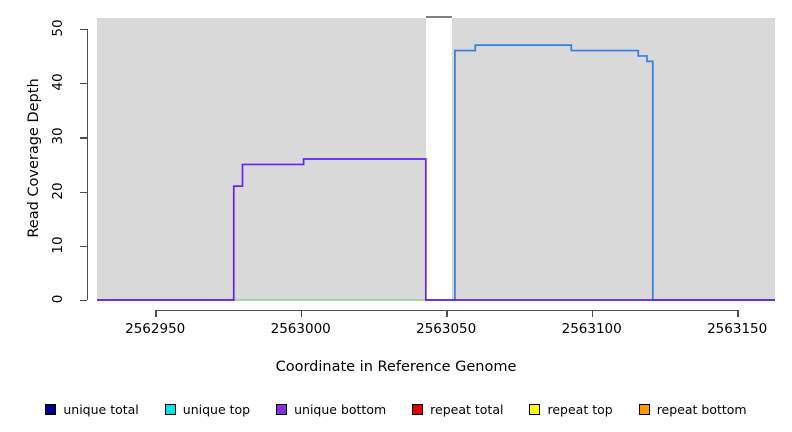 This screenshot has height=432, width=792. What do you see at coordinates (101, 409) in the screenshot?
I see `legend-label: unique total` at bounding box center [101, 409].